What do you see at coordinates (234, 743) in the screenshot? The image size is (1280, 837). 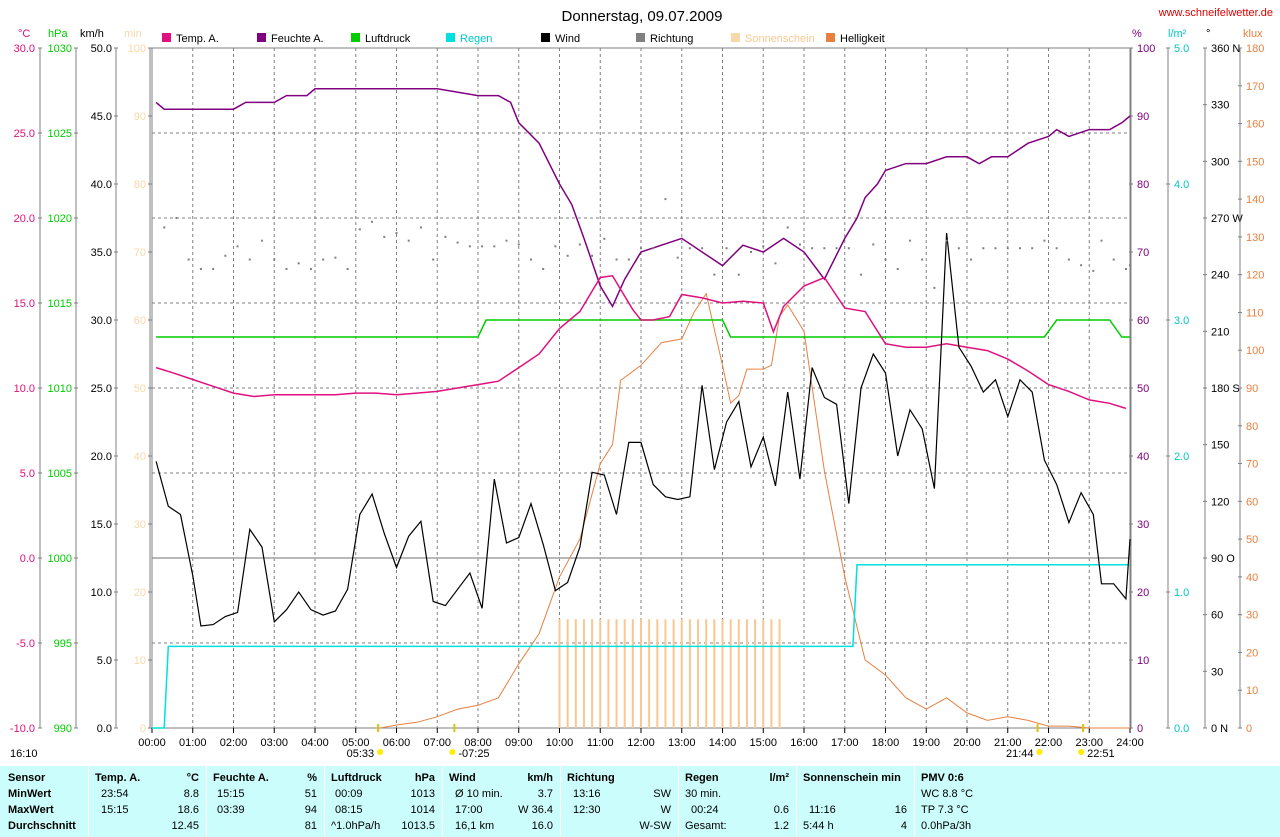 I see `x-tick-label: 02:00` at bounding box center [234, 743].